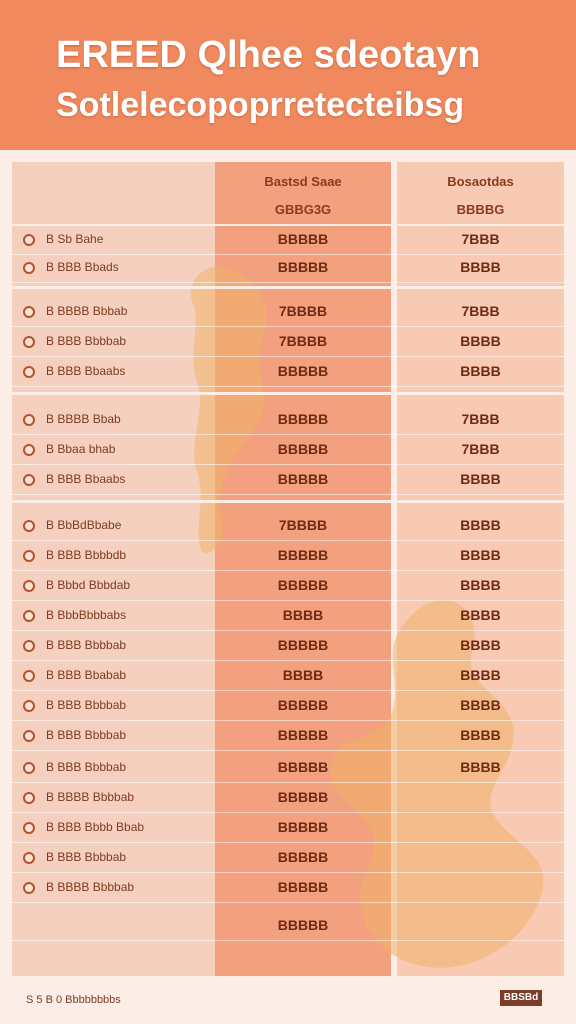 The image size is (576, 1024). I want to click on table-row: B BbBdBbabe 7BBBB BBBB, so click(288, 526).